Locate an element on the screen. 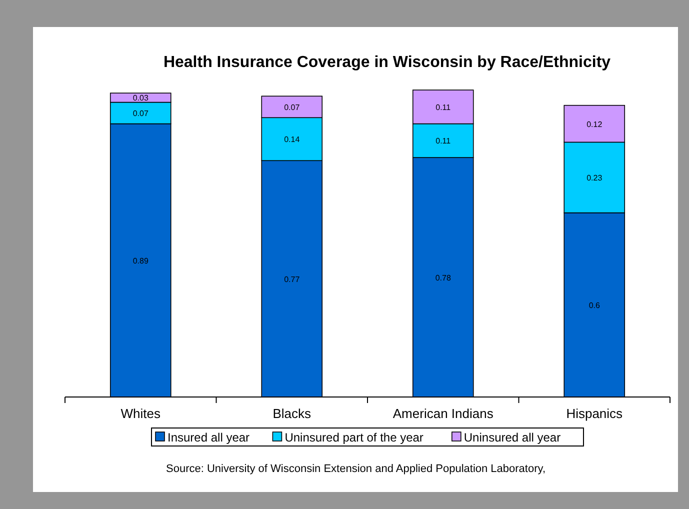 The width and height of the screenshot is (689, 509). legend-label: Insured all year is located at coordinates (209, 437).